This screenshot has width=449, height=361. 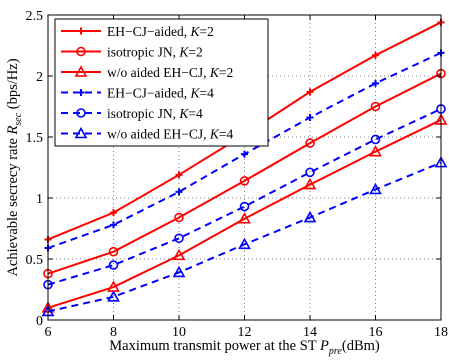 What do you see at coordinates (324, 346) in the screenshot?
I see `x-axis-label-var: P` at bounding box center [324, 346].